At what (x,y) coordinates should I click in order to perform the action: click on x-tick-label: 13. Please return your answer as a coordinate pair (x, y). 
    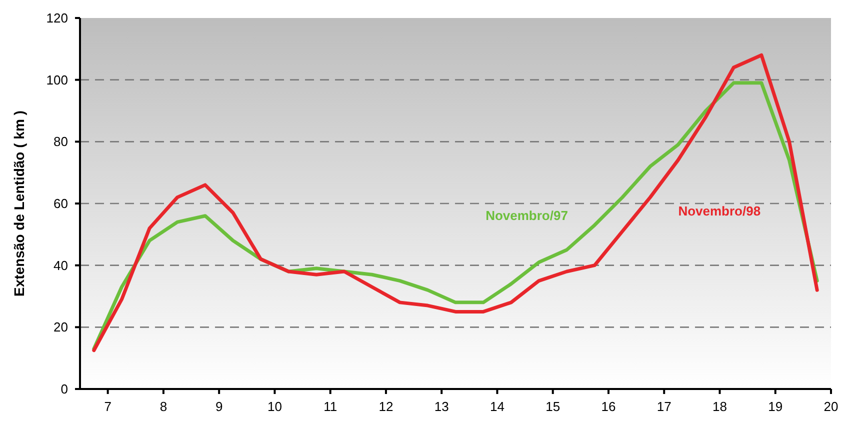
    Looking at the image, I should click on (441, 406).